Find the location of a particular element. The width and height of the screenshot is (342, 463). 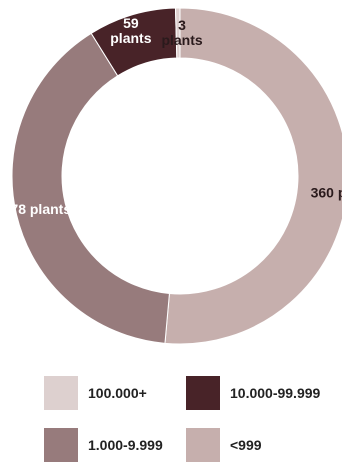

legend-label-100-000: 100.000+ is located at coordinates (117, 393).